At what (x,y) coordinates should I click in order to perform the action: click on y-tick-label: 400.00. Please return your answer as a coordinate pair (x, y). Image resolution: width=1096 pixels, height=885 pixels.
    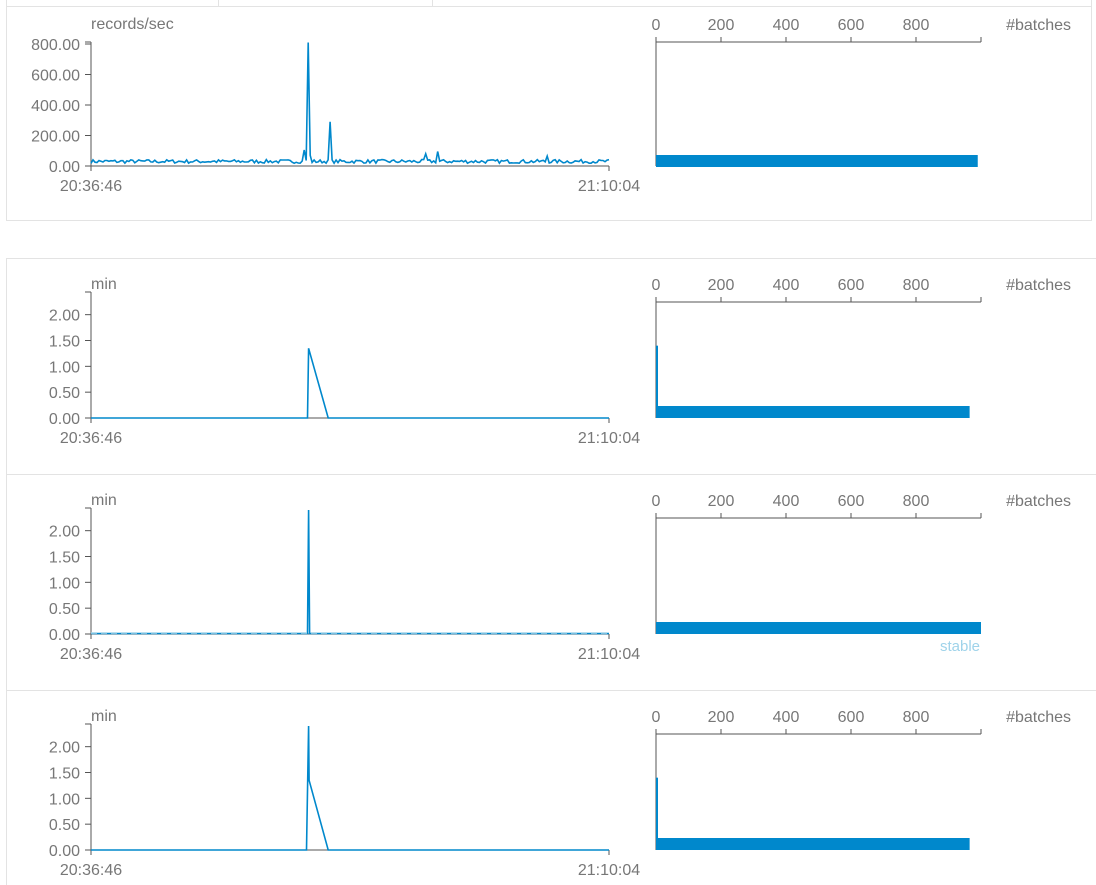
    Looking at the image, I should click on (55, 106).